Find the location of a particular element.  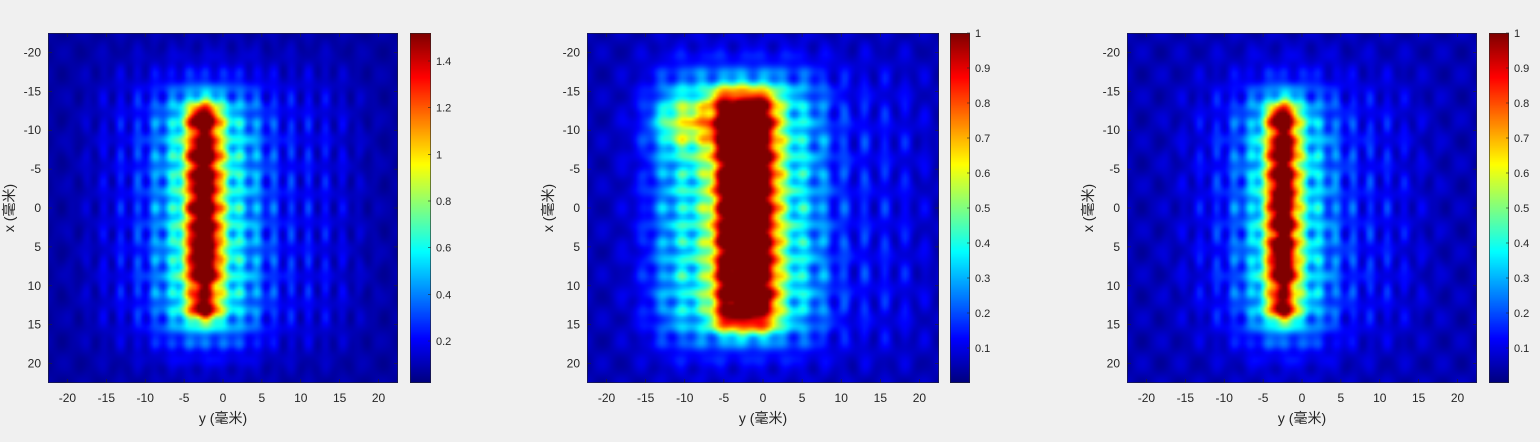

colorbar-tick-label: 1.4 is located at coordinates (443, 62).